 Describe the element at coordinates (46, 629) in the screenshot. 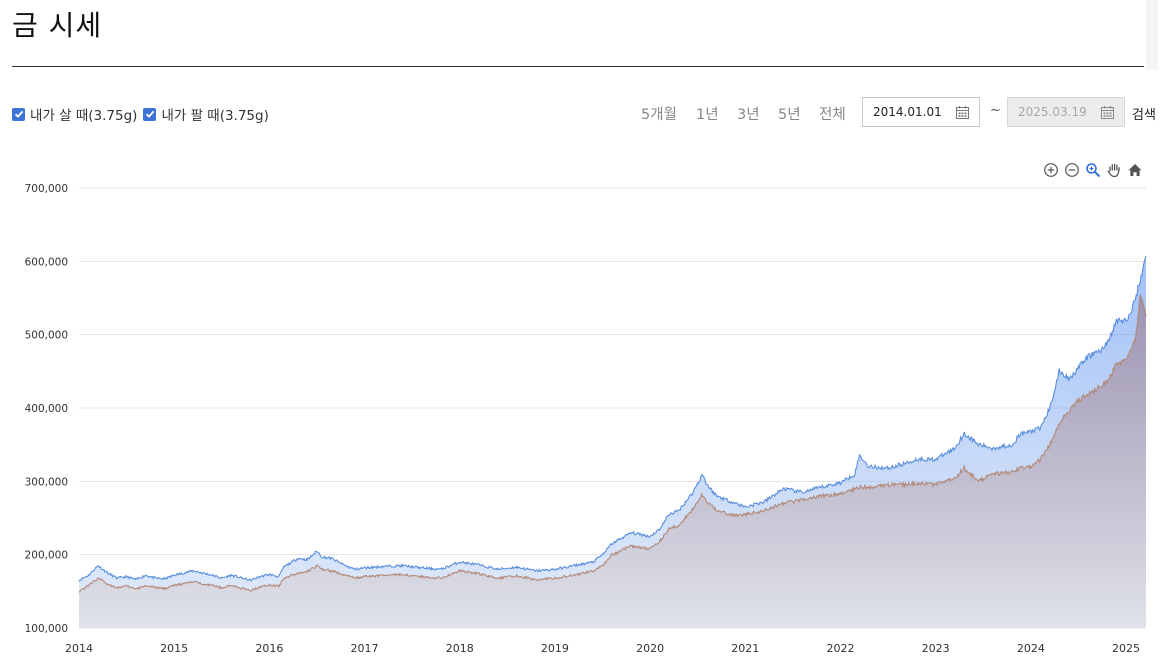

I see `y-tick-label: 100,000` at that location.